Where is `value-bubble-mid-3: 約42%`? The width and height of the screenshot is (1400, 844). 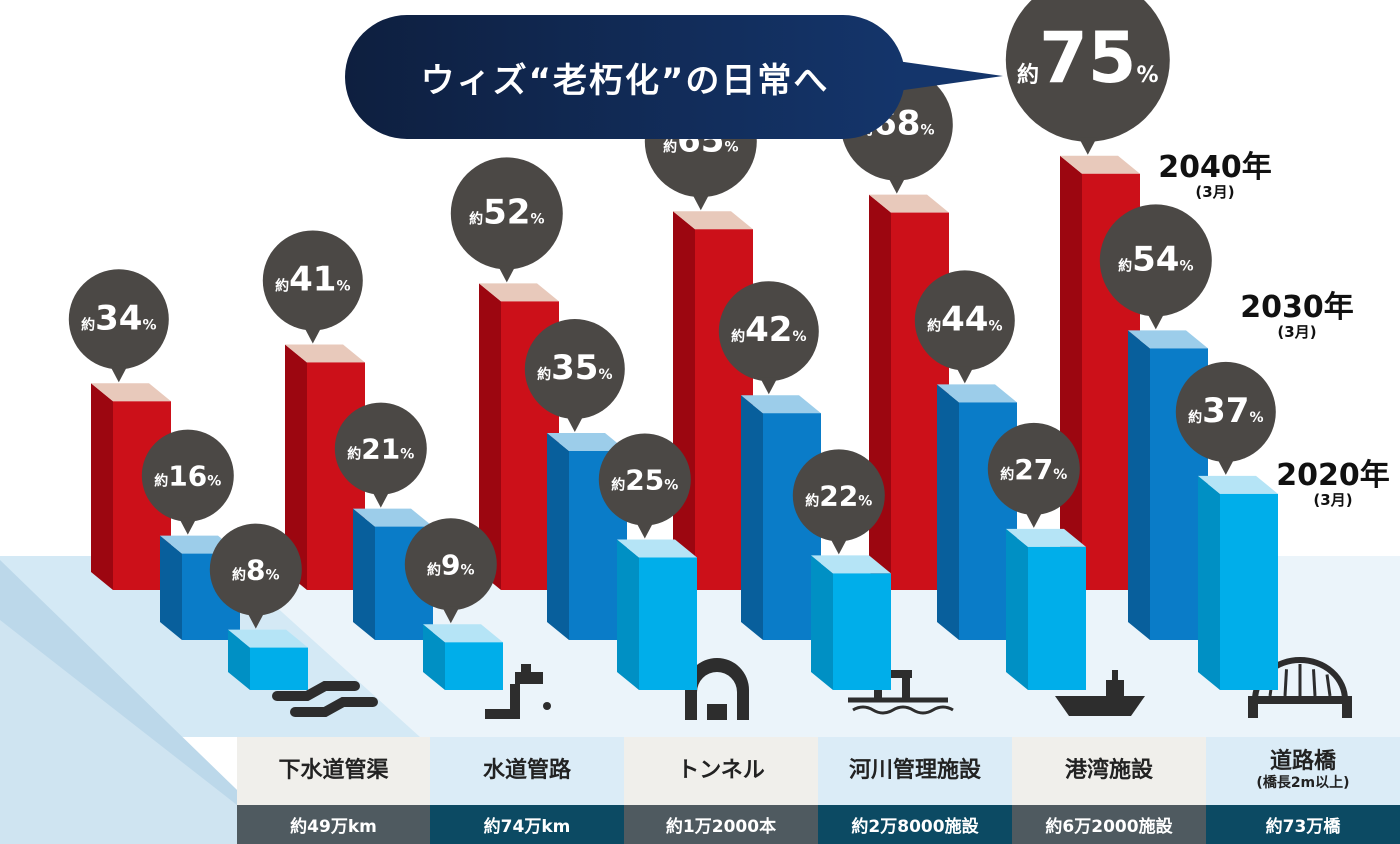
value-bubble-mid-3: 約42% is located at coordinates (768, 338).